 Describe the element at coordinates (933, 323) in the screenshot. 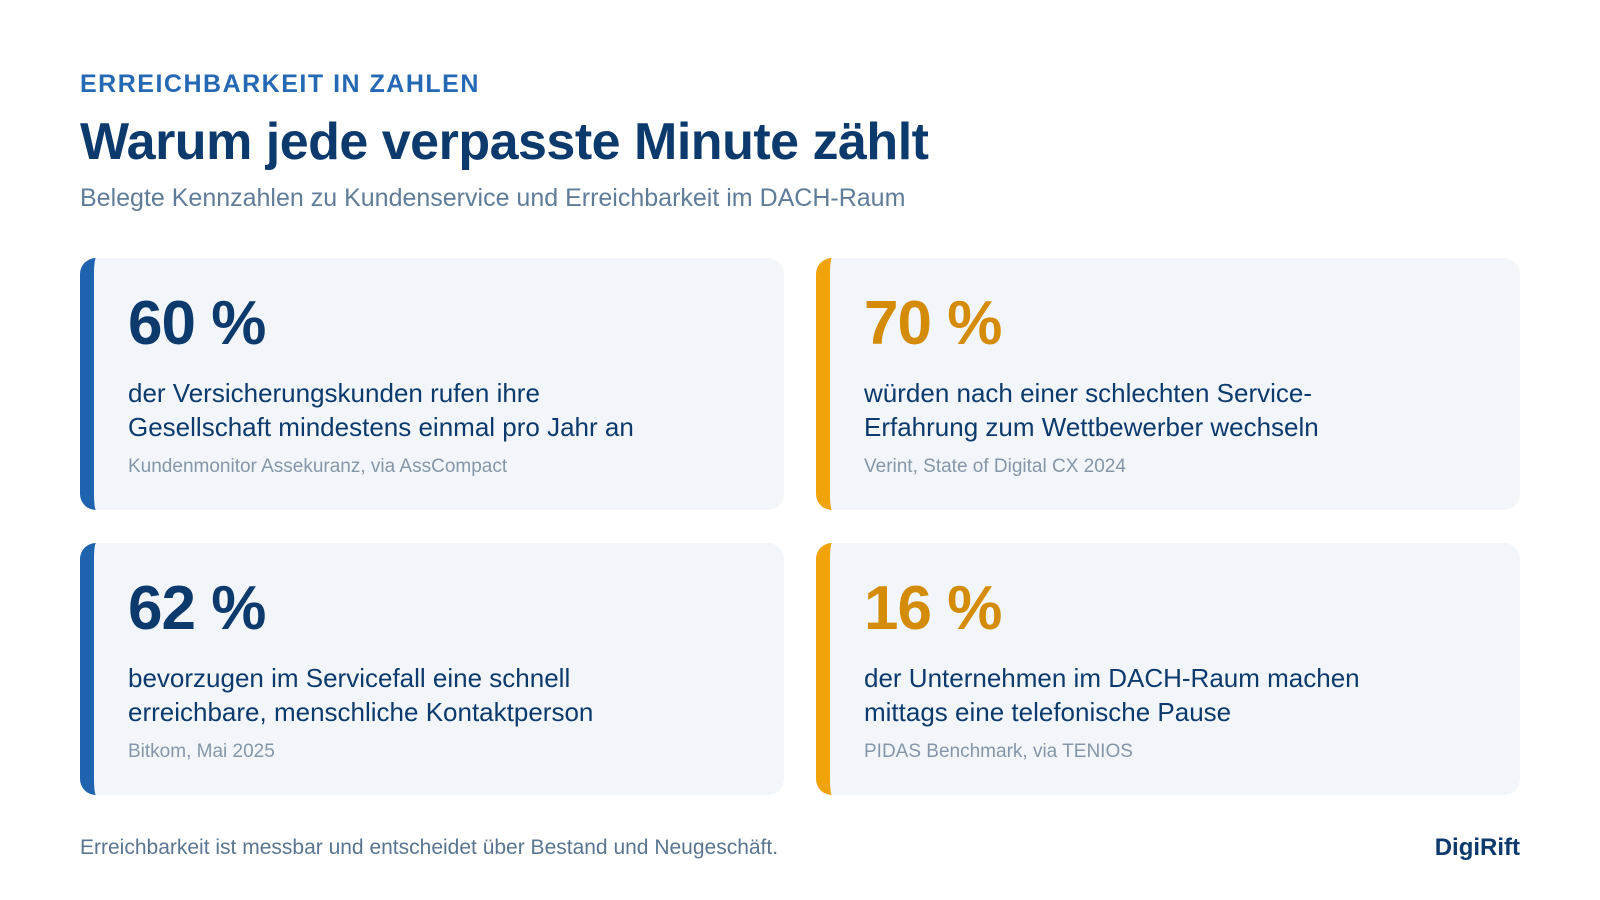

I see `stat-value: 70 %` at that location.